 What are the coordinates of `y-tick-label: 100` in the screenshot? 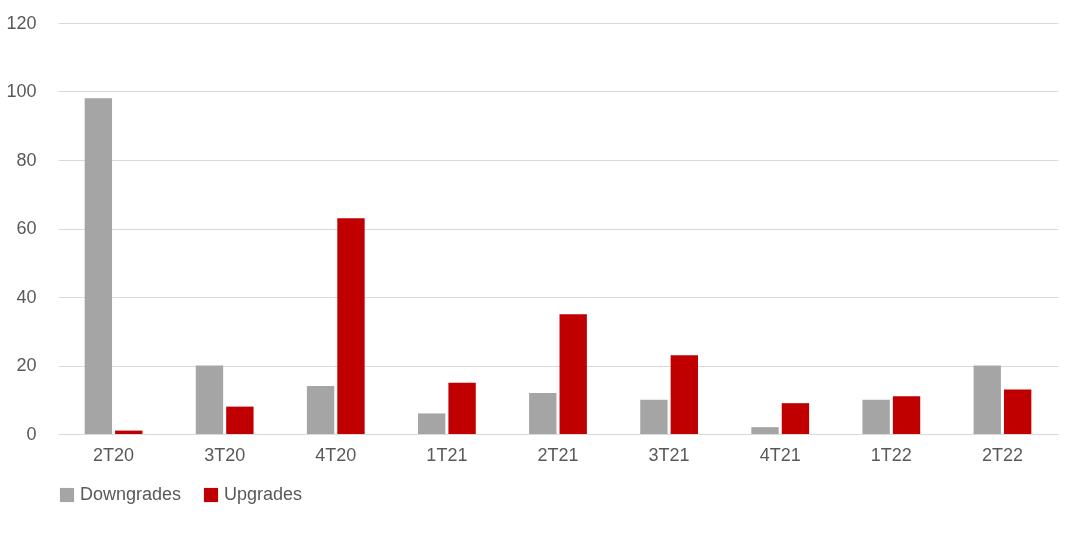 It's located at (21, 91).